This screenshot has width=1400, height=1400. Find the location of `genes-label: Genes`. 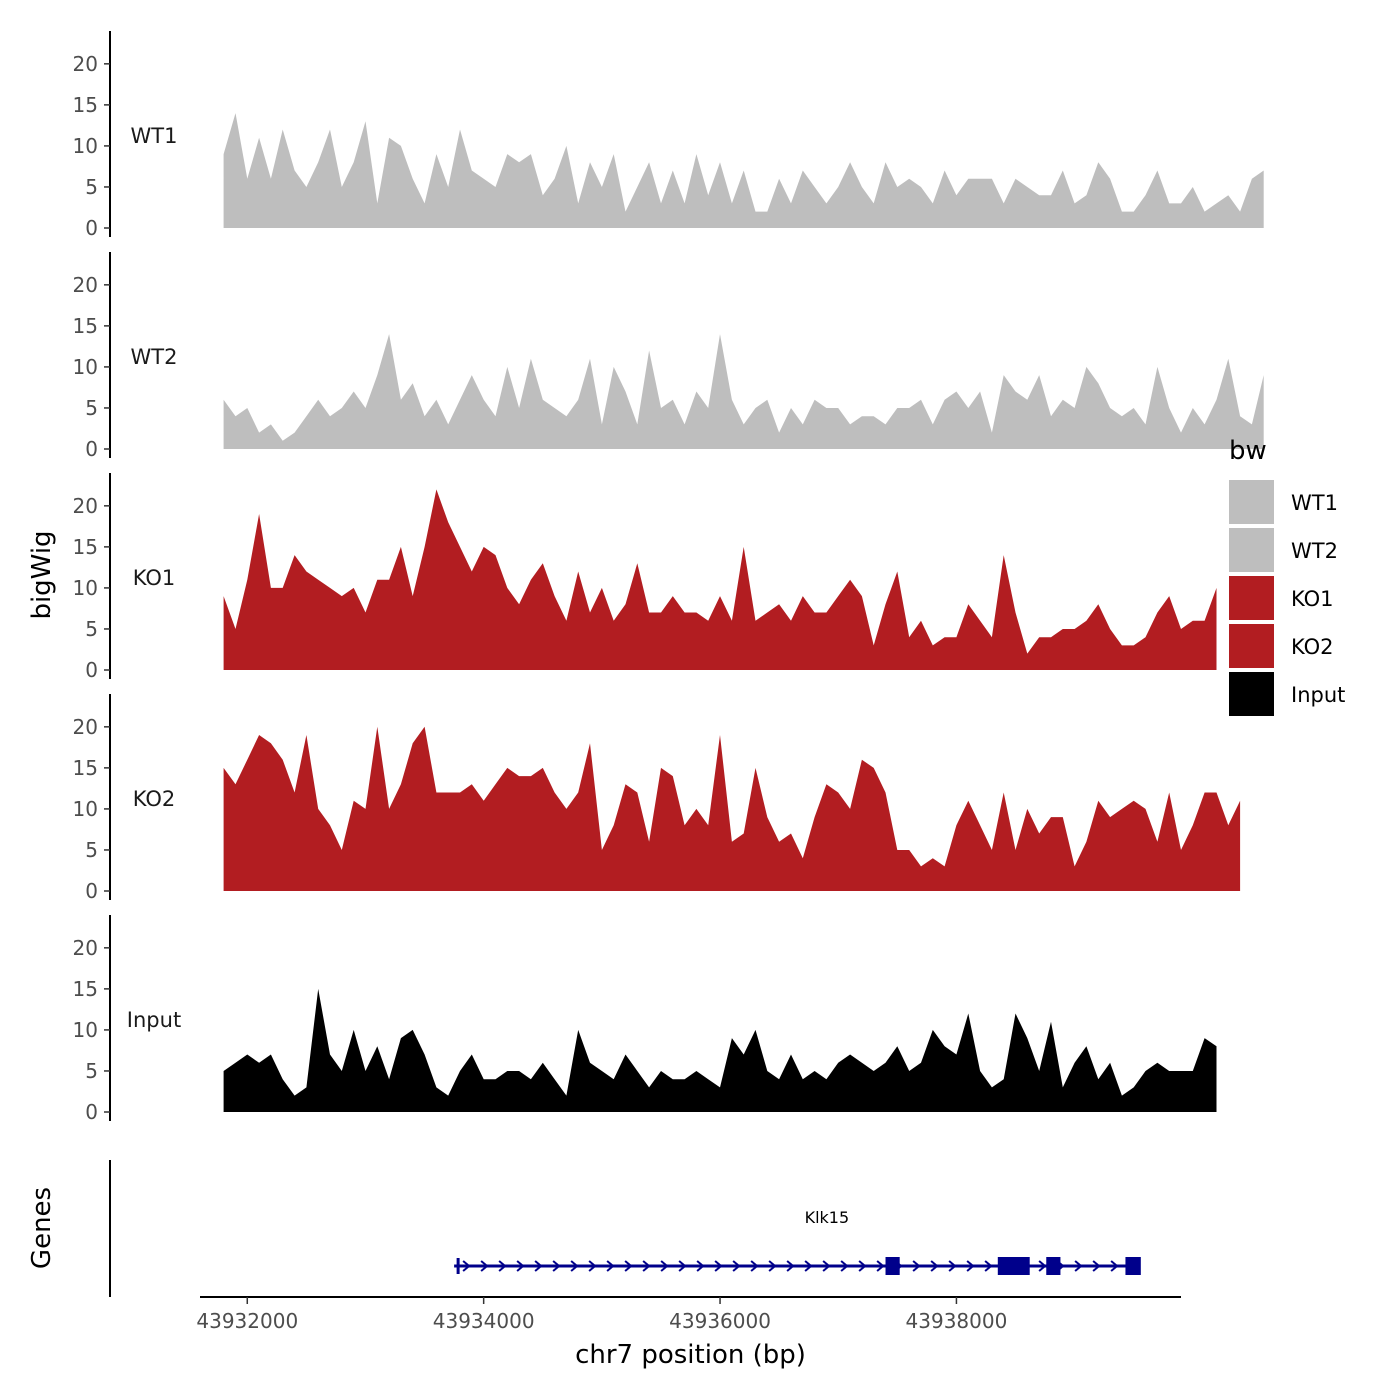

genes-label: Genes is located at coordinates (42, 1228).